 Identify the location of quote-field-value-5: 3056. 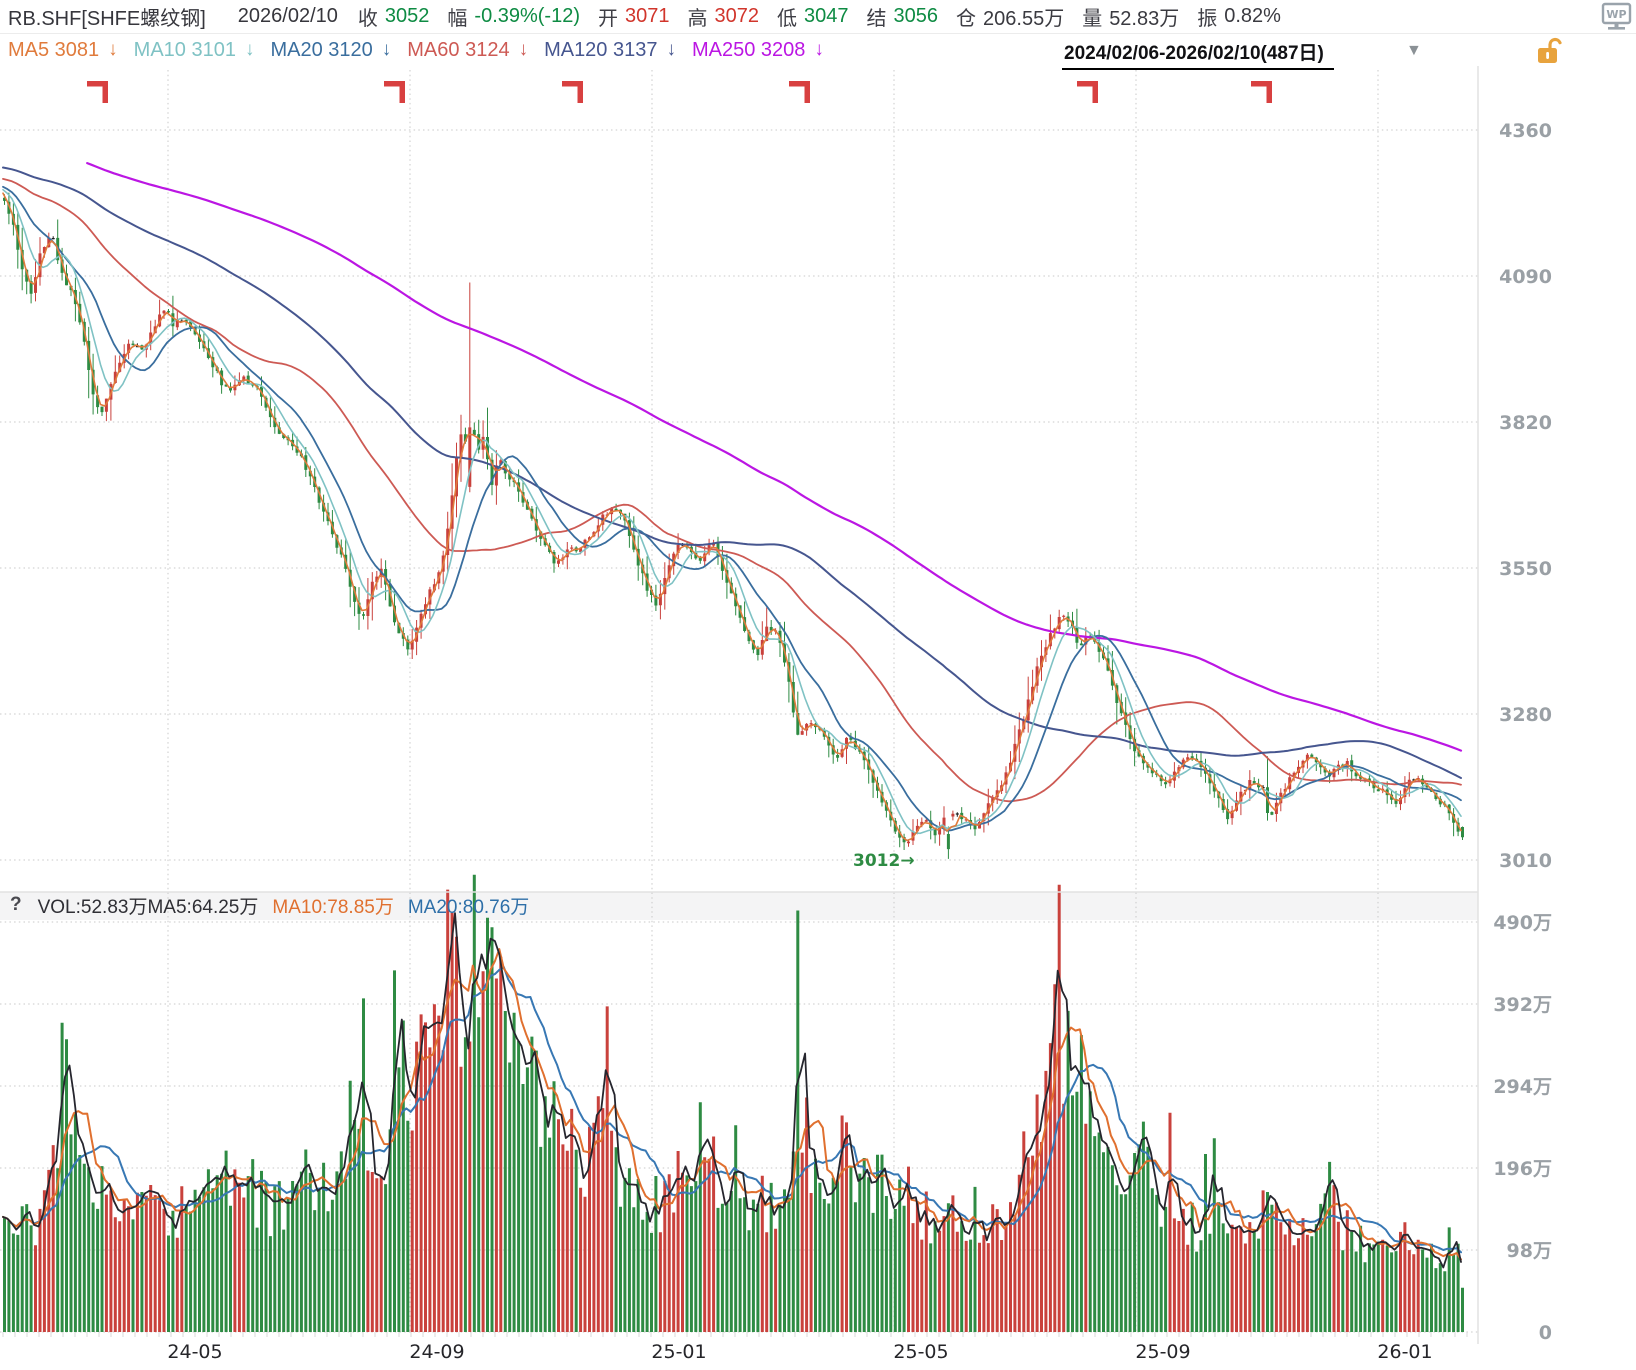
(916, 16).